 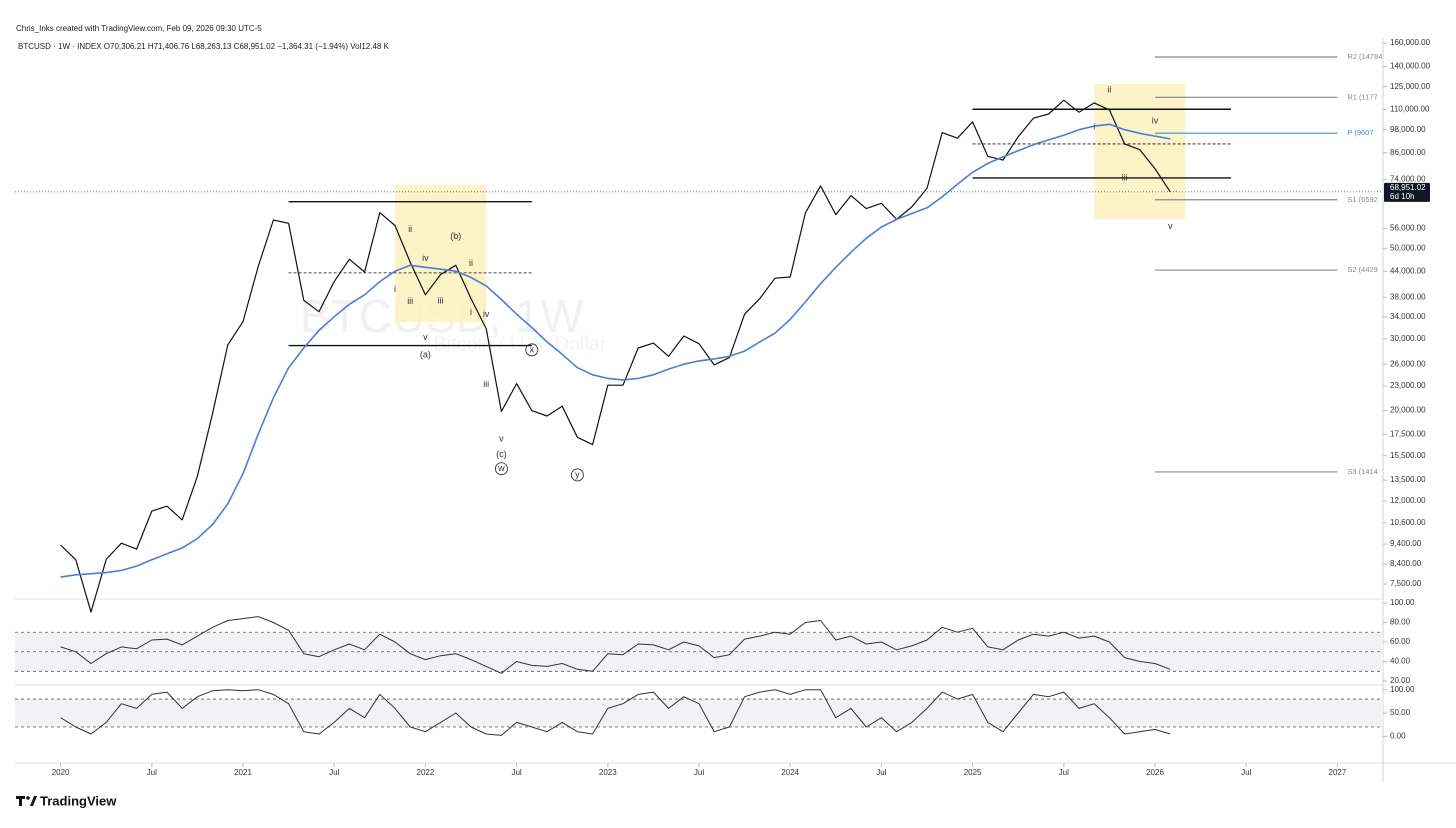 I want to click on pivot-label: S2 (4429, so click(x=1362, y=269).